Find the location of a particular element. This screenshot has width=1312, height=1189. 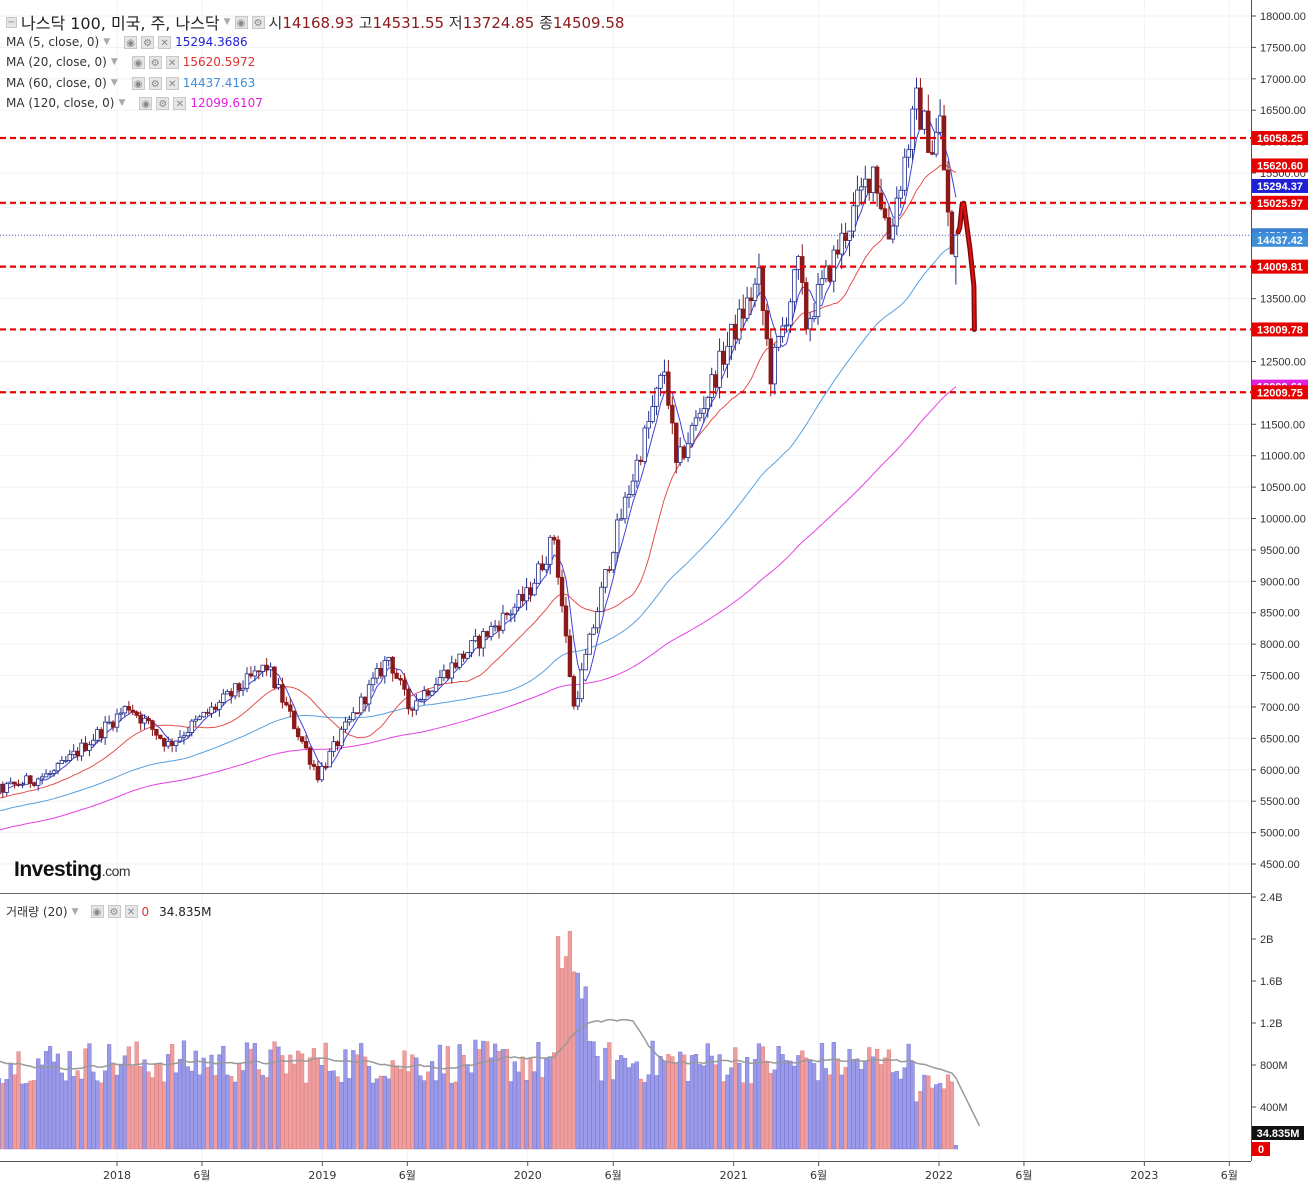

ma60-label: MA (60, close, 0) is located at coordinates (56, 83).